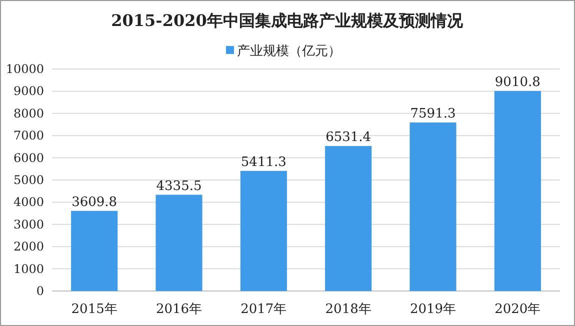 The height and width of the screenshot is (326, 575). What do you see at coordinates (433, 309) in the screenshot?
I see `x-tick-label: 2019年` at bounding box center [433, 309].